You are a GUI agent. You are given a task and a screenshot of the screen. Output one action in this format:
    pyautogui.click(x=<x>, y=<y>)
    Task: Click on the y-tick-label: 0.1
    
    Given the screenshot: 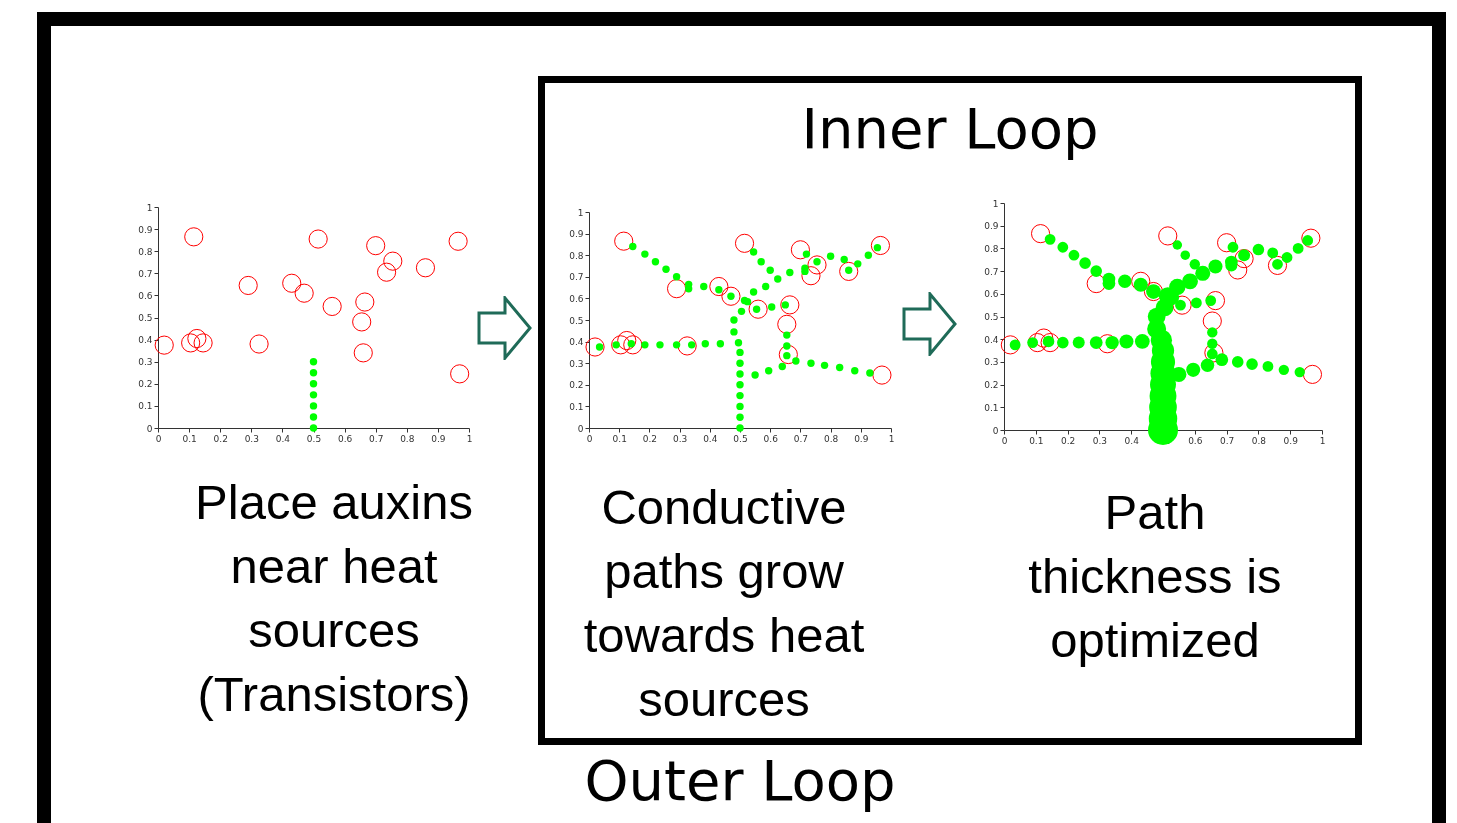 What is the action you would take?
    pyautogui.click(x=145, y=406)
    